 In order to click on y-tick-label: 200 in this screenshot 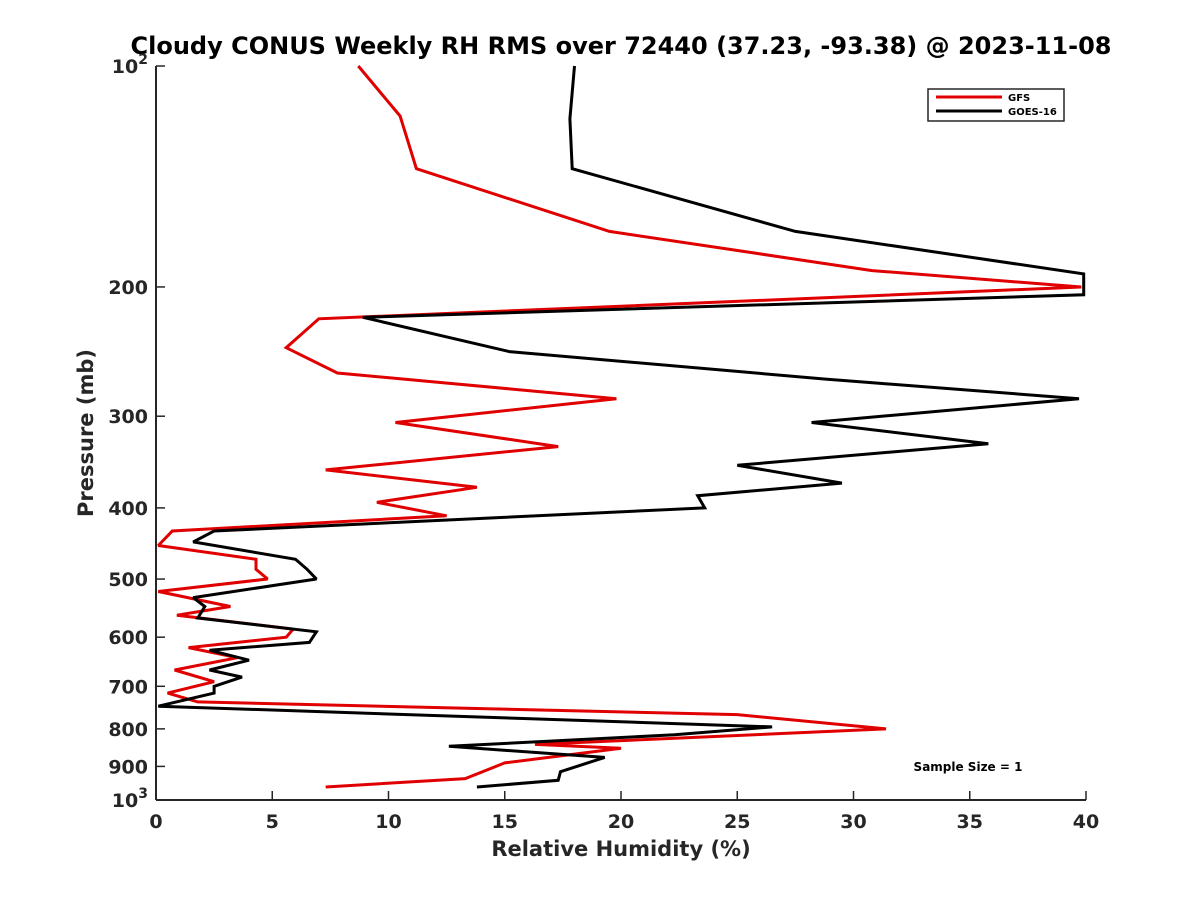, I will do `click(128, 288)`.